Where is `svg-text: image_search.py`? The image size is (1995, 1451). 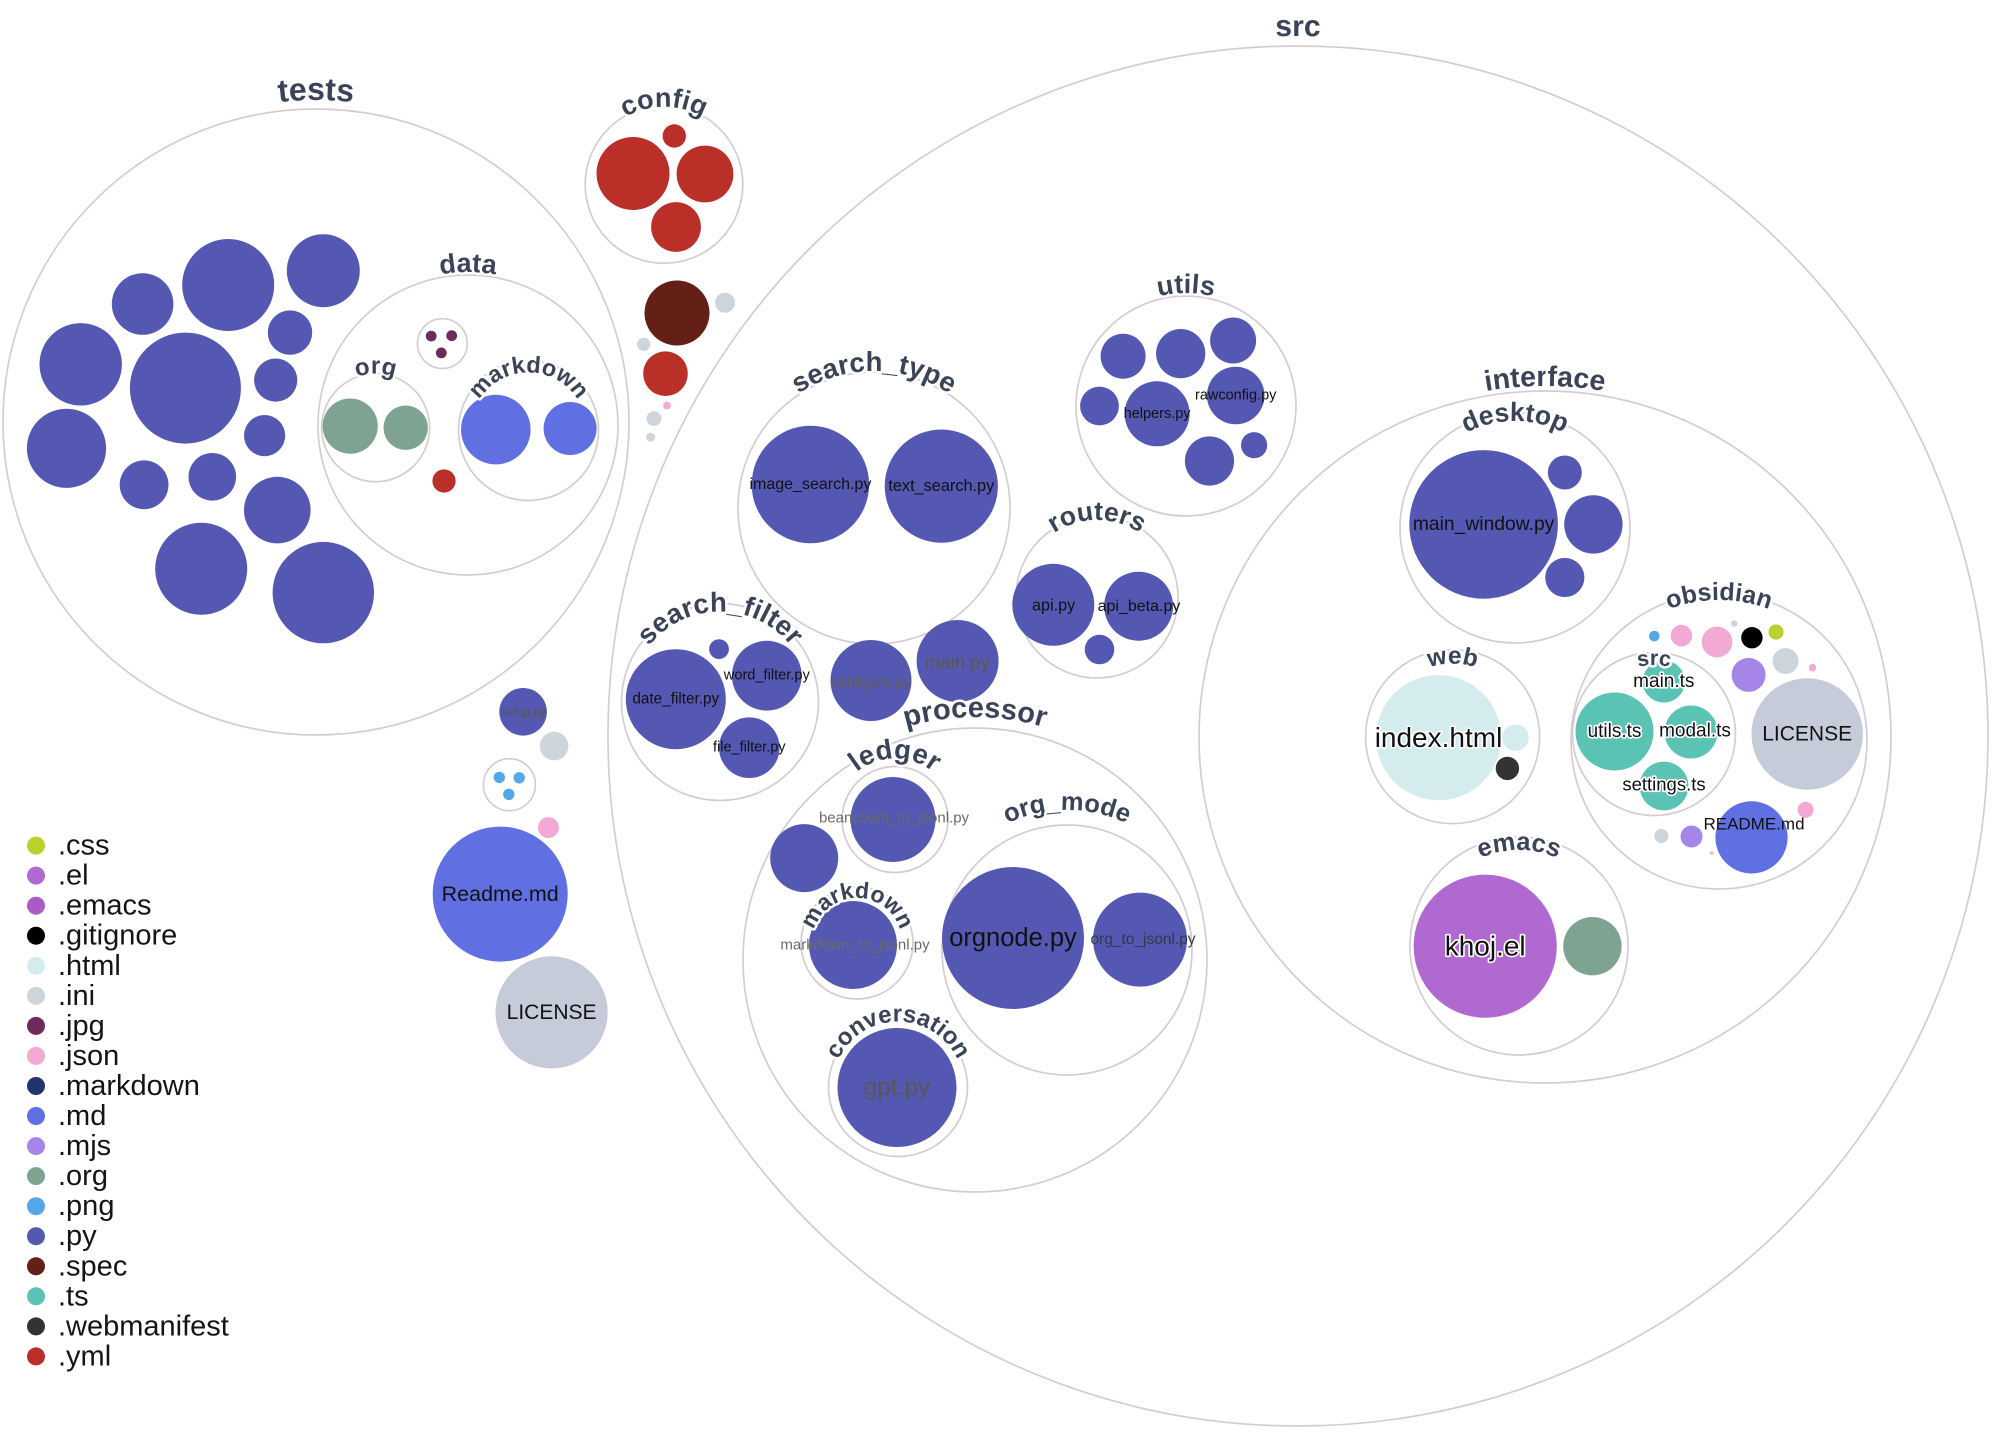
svg-text: image_search.py is located at coordinates (810, 484).